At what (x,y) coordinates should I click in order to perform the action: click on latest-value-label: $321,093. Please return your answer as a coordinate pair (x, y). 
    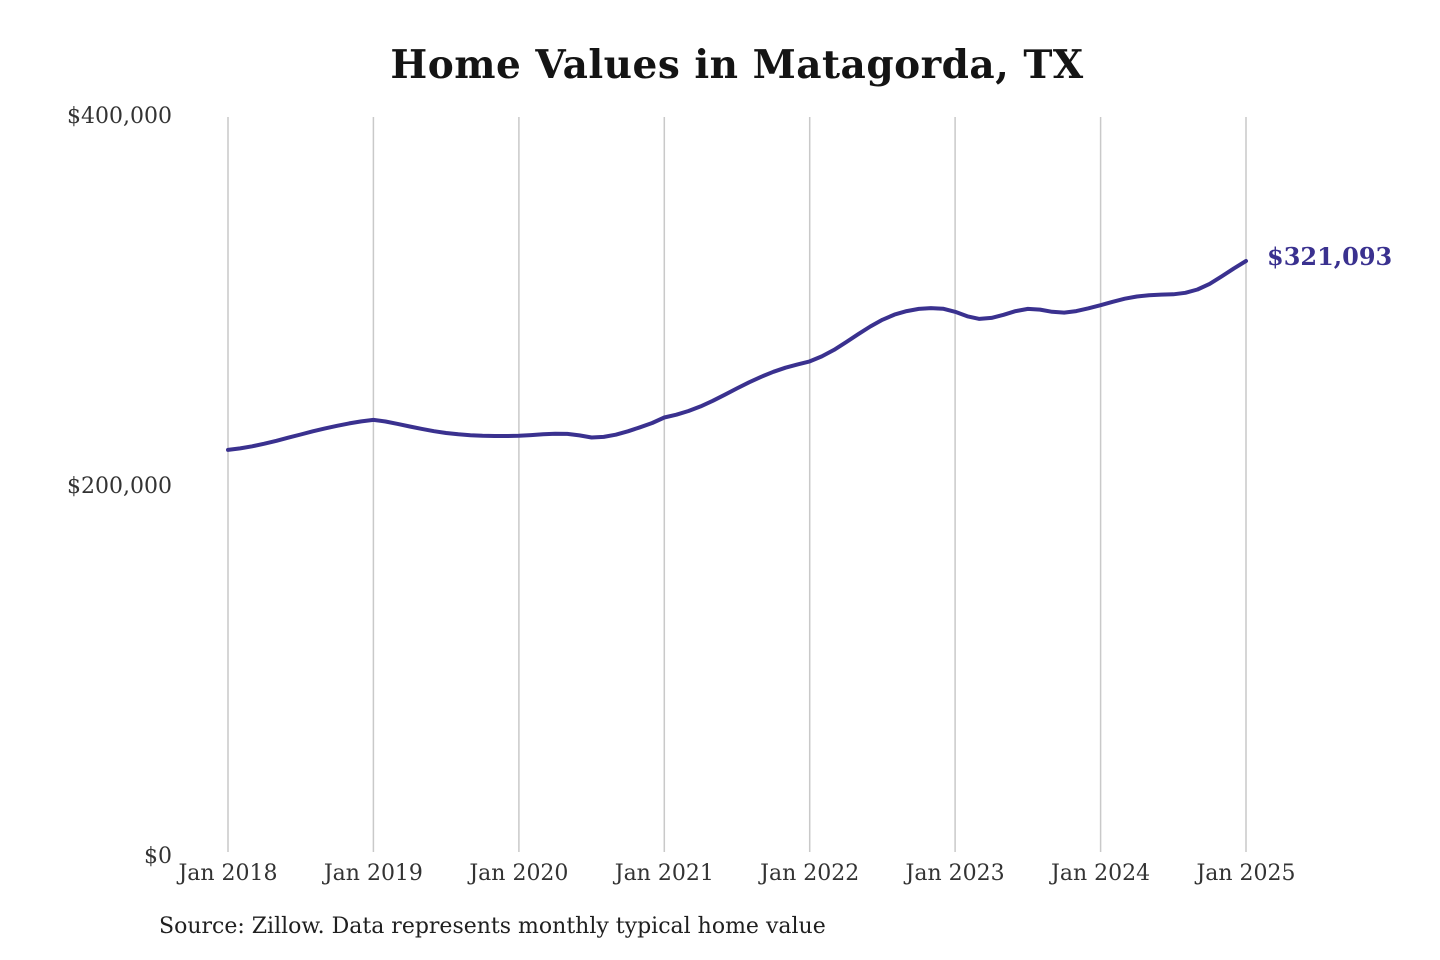
    Looking at the image, I should click on (1329, 256).